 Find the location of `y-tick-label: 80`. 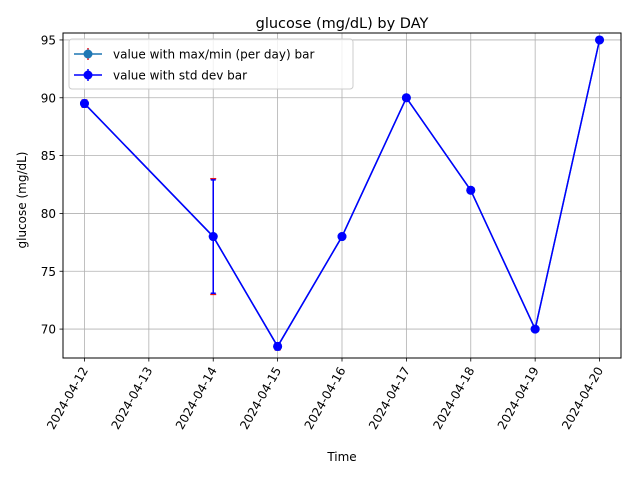

y-tick-label: 80 is located at coordinates (48, 214).